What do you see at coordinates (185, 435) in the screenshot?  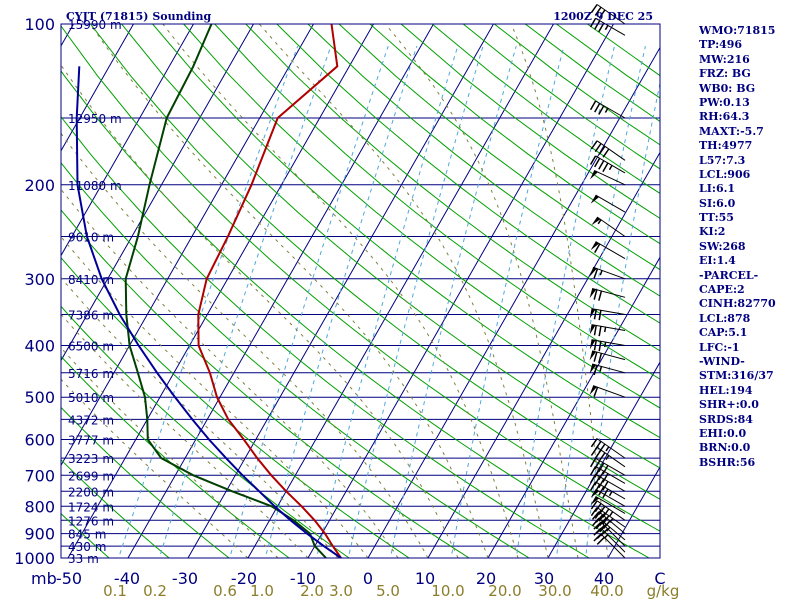 I see `moist-adiabat-line` at bounding box center [185, 435].